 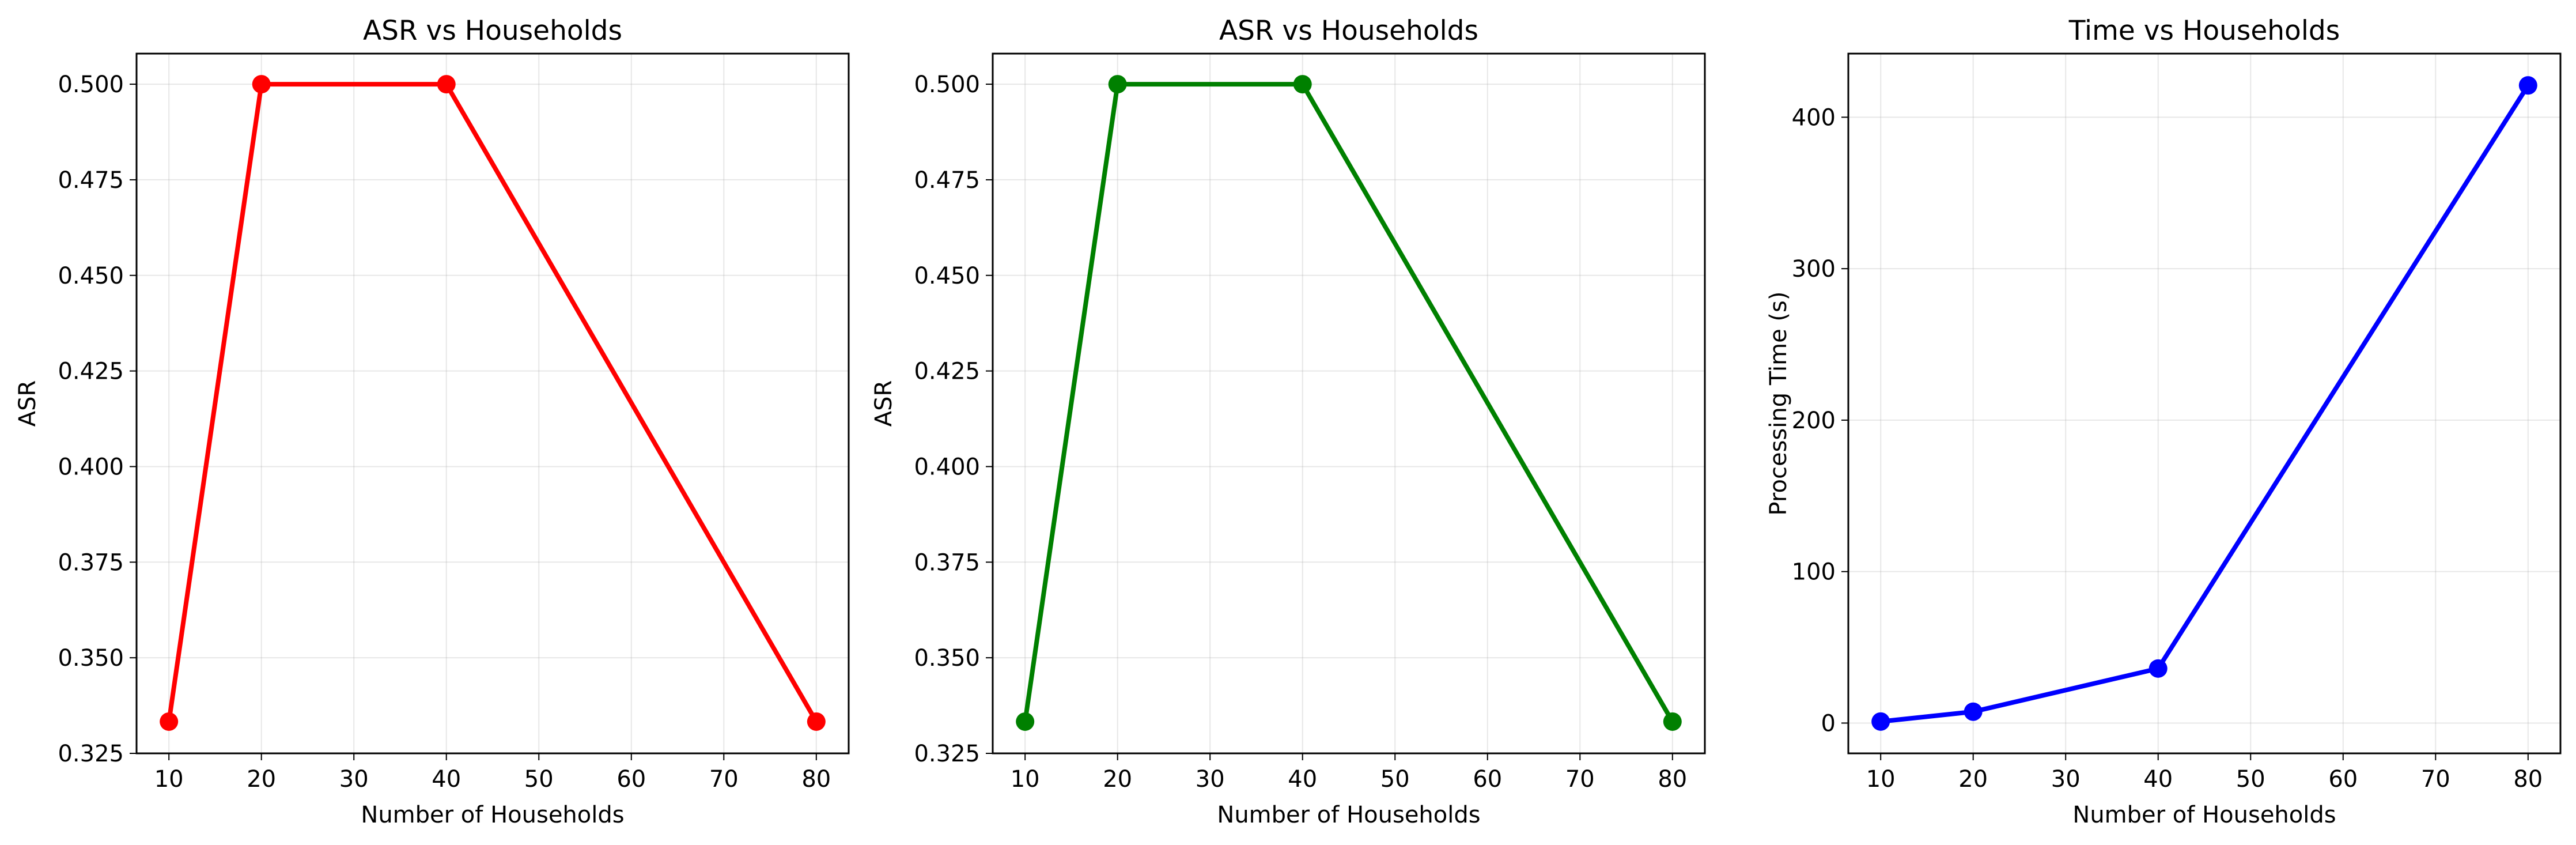 I want to click on y-tick-label: 100, so click(x=1814, y=573).